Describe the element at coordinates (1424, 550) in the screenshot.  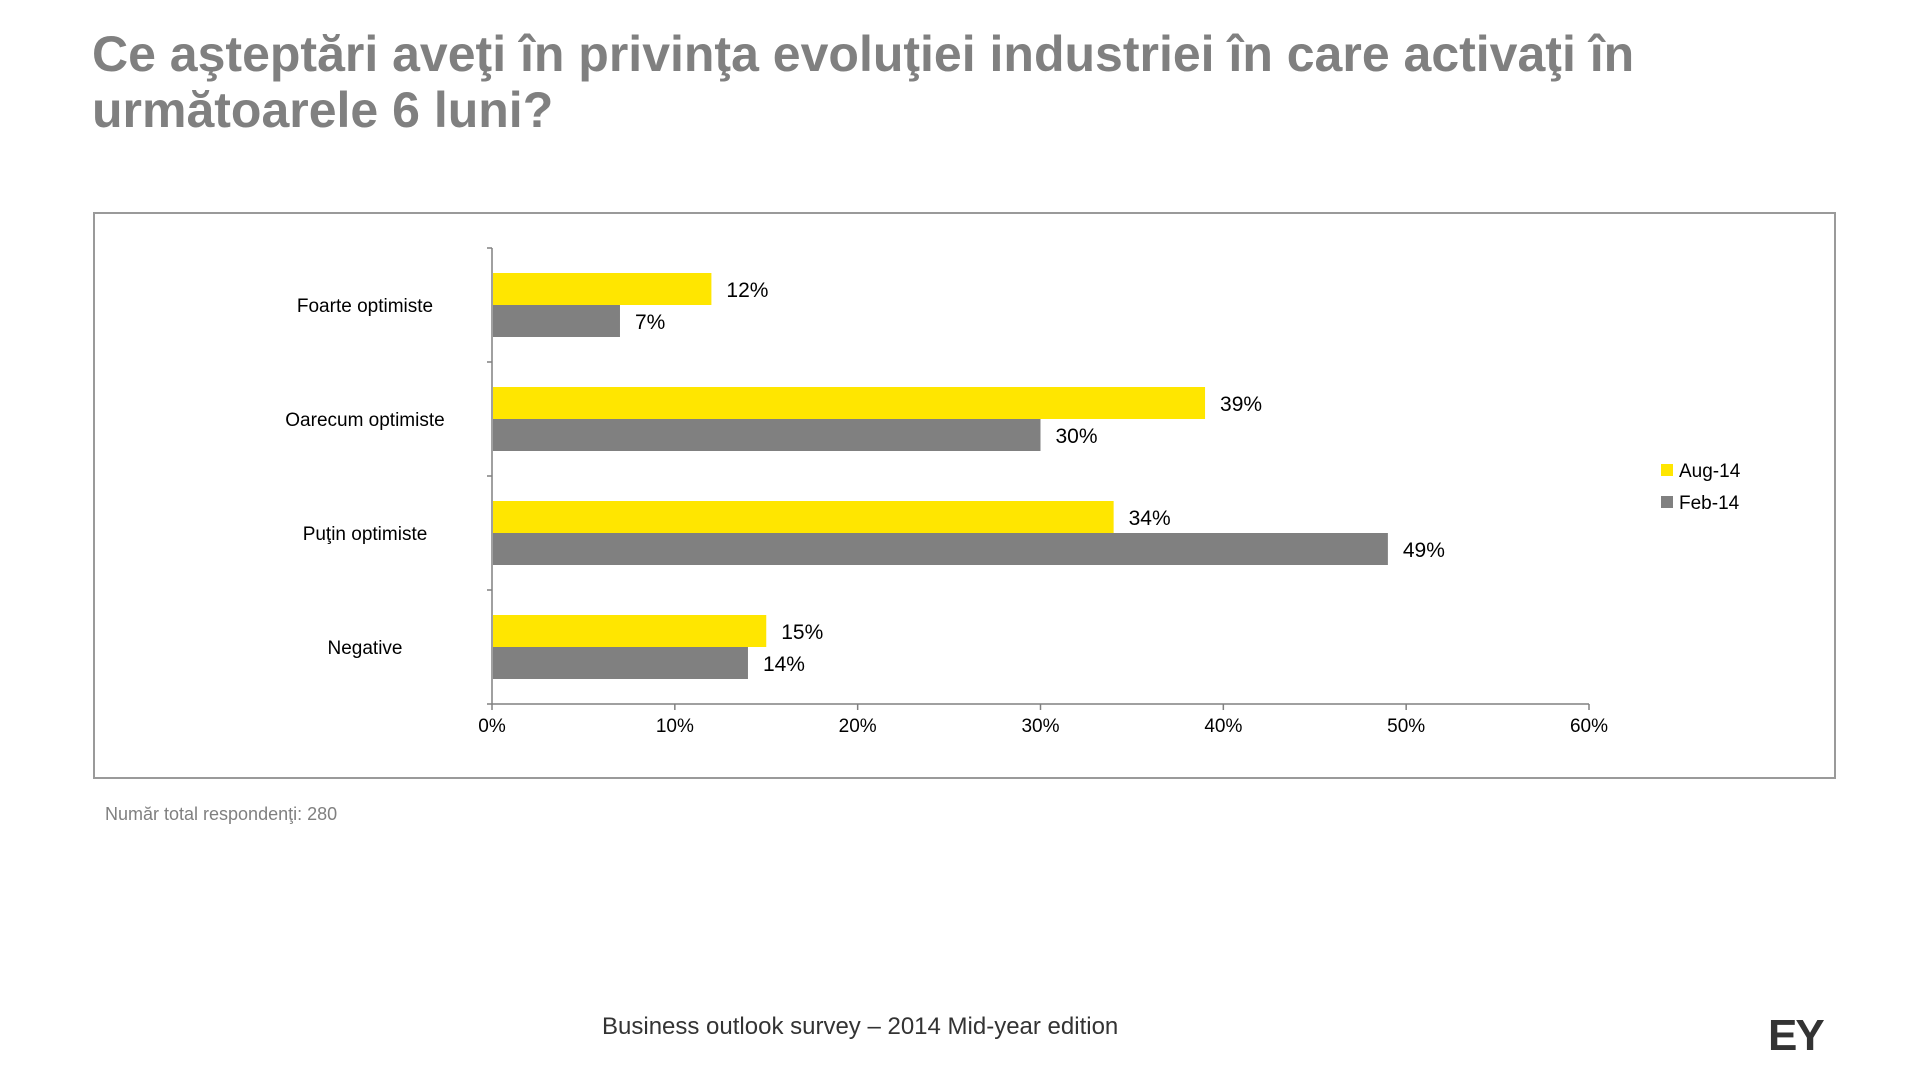
I see `data-label: 49%` at that location.